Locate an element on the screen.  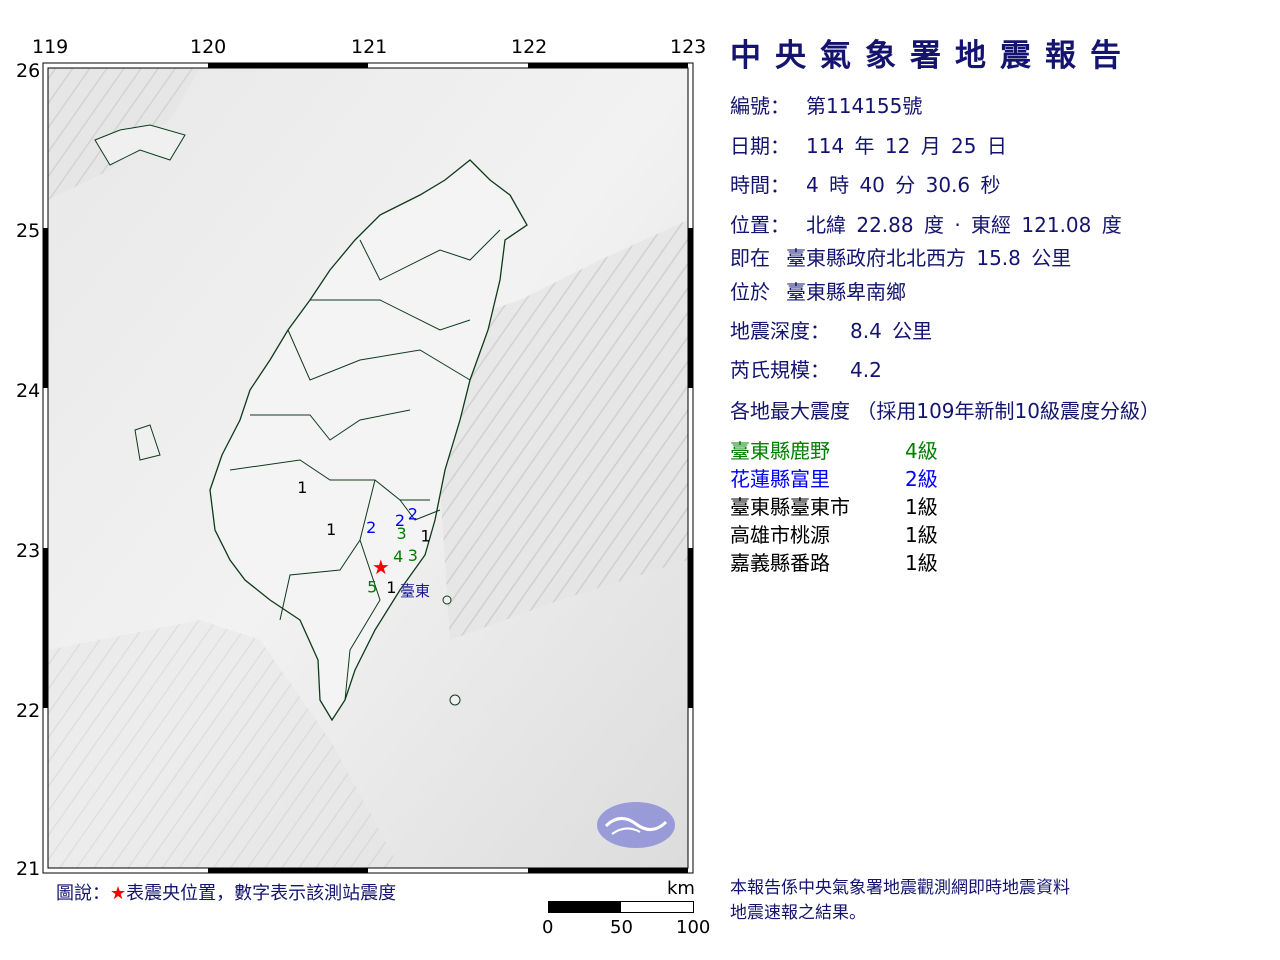
seafloor-relief is located at coordinates (559, 430).